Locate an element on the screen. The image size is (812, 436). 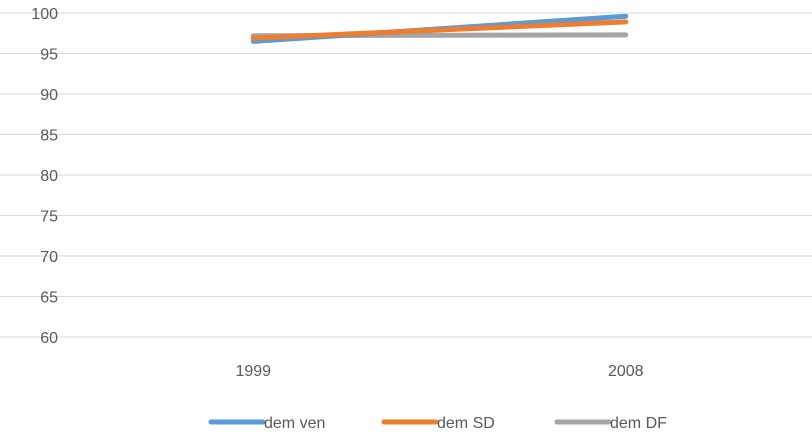
legend-label: dem SD is located at coordinates (466, 423).